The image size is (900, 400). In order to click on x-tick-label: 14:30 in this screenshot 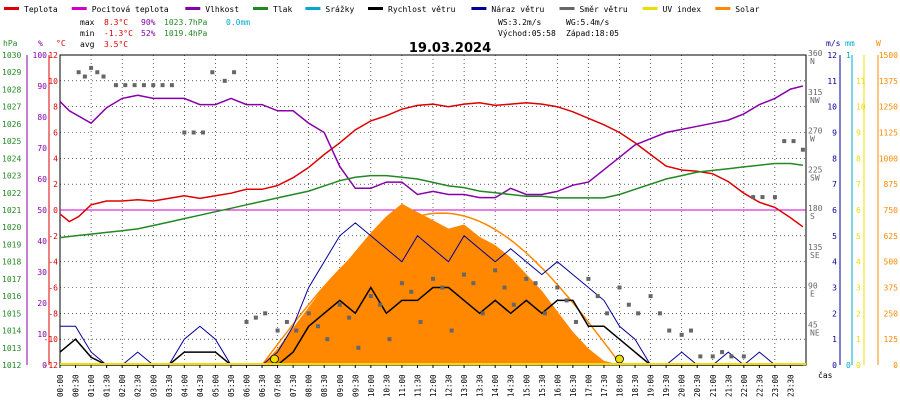, I will do `click(511, 385)`.